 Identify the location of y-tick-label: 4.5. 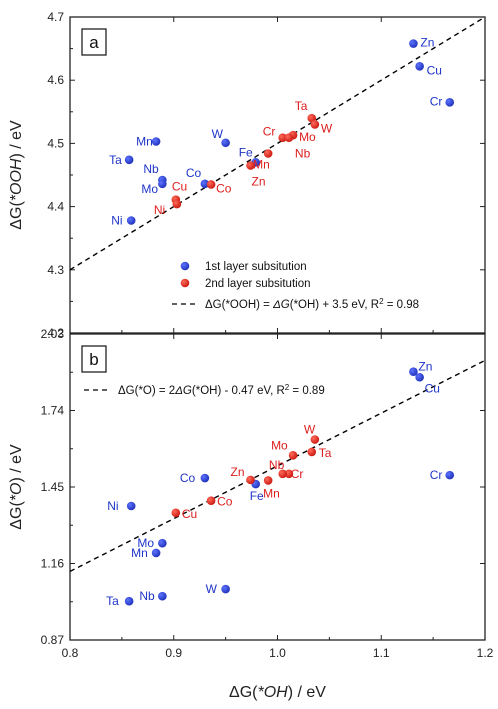
(55, 143).